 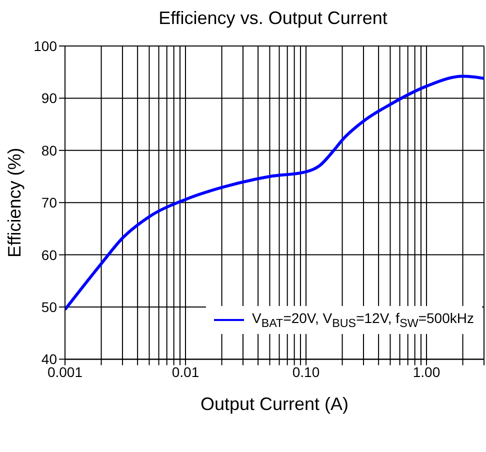 What do you see at coordinates (186, 372) in the screenshot?
I see `x-tick-label: 0.01` at bounding box center [186, 372].